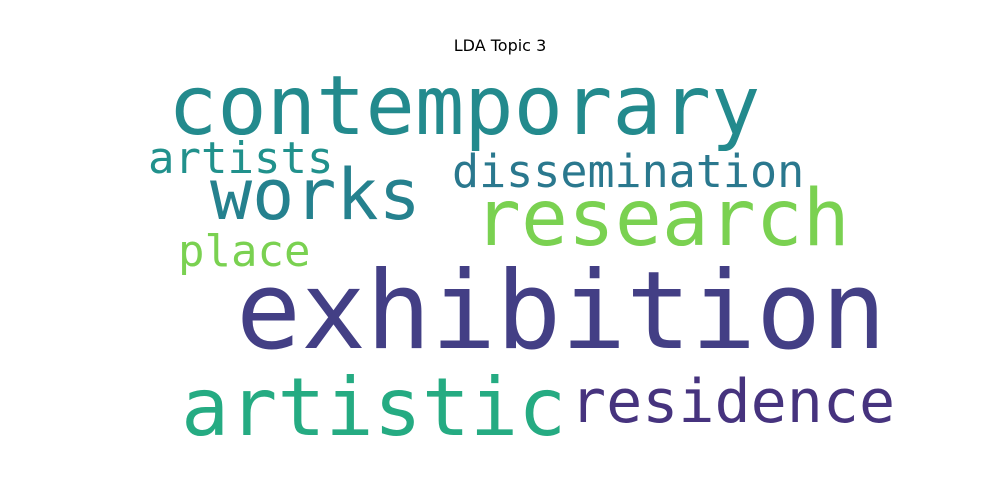 This screenshot has height=500, width=1000. What do you see at coordinates (374, 407) in the screenshot?
I see `word-artistic: artistic` at bounding box center [374, 407].